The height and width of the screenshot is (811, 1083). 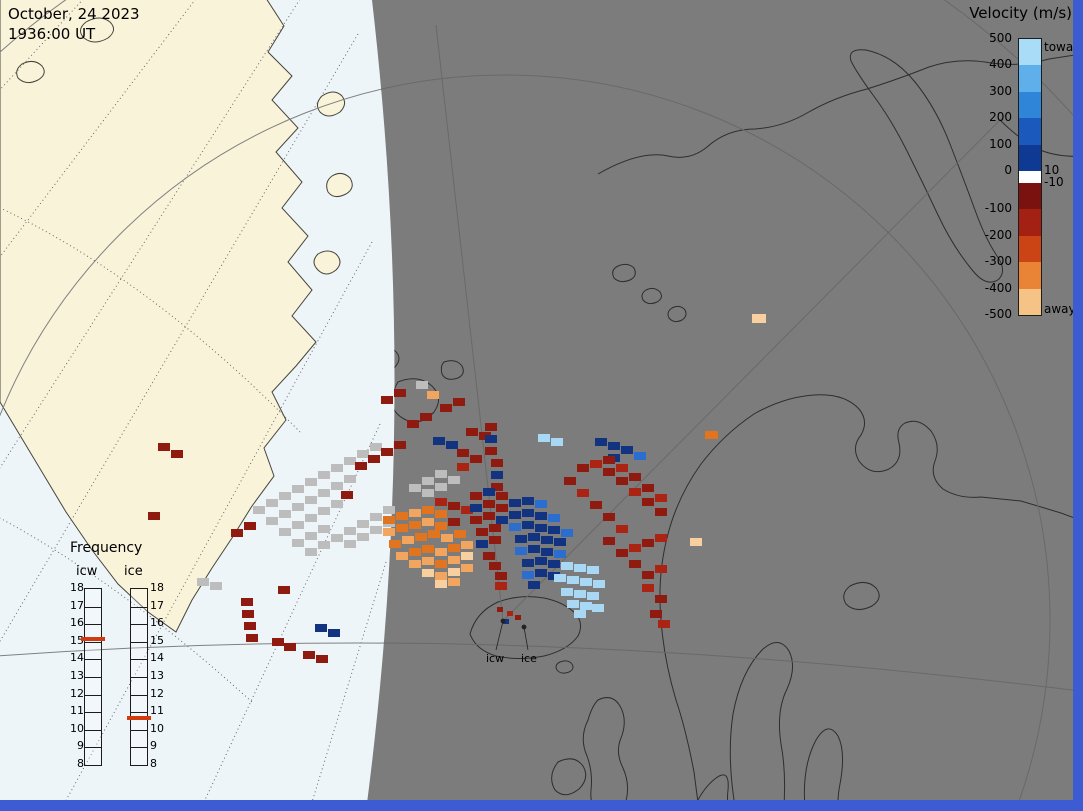 I want to click on frequency-marker-ice, so click(x=139, y=718).